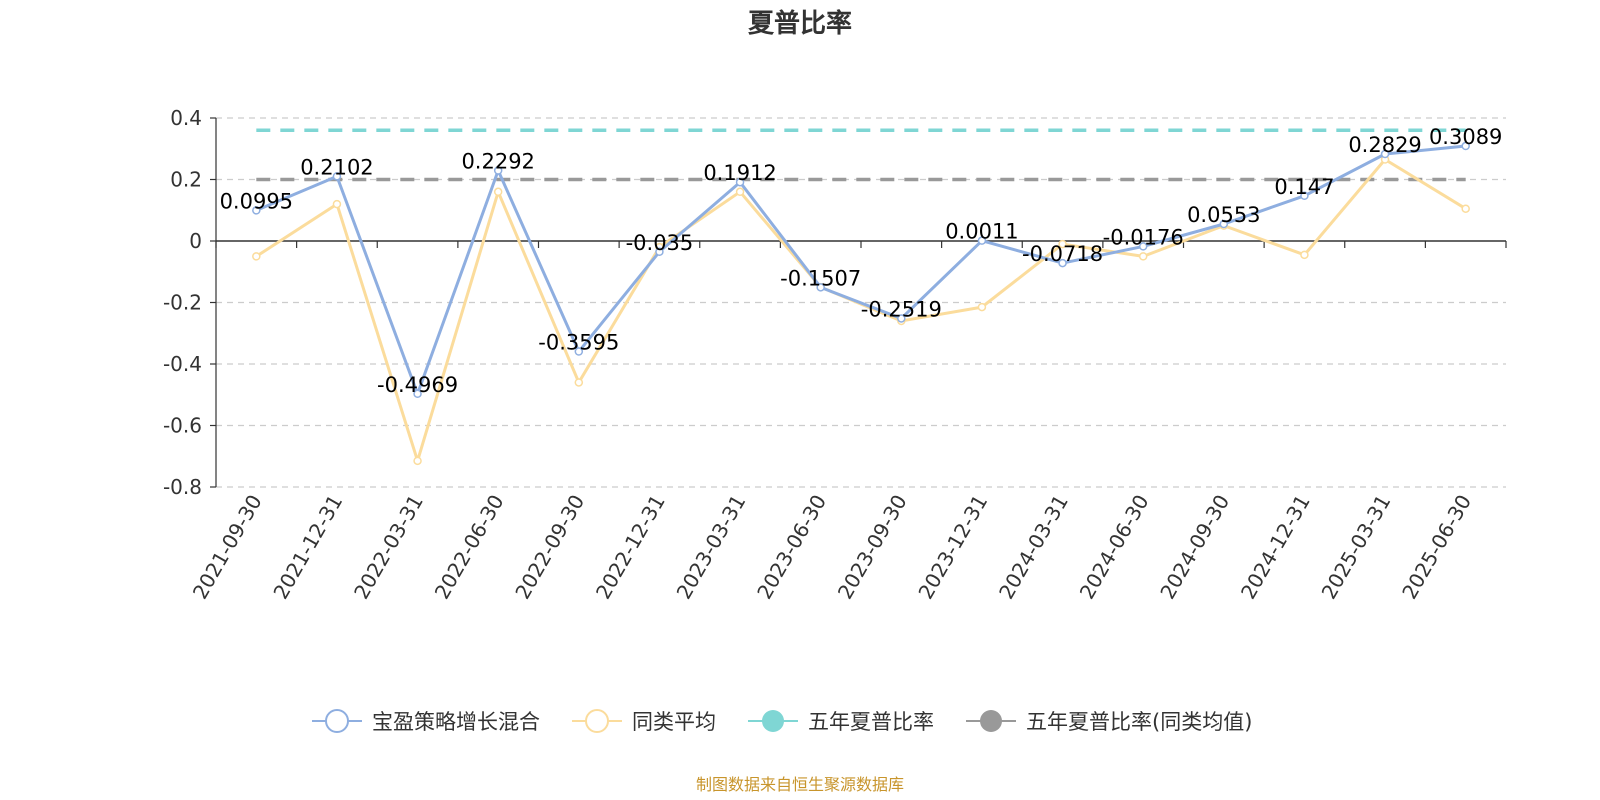 Image resolution: width=1600 pixels, height=800 pixels. I want to click on data-label: 0.3089, so click(1465, 137).